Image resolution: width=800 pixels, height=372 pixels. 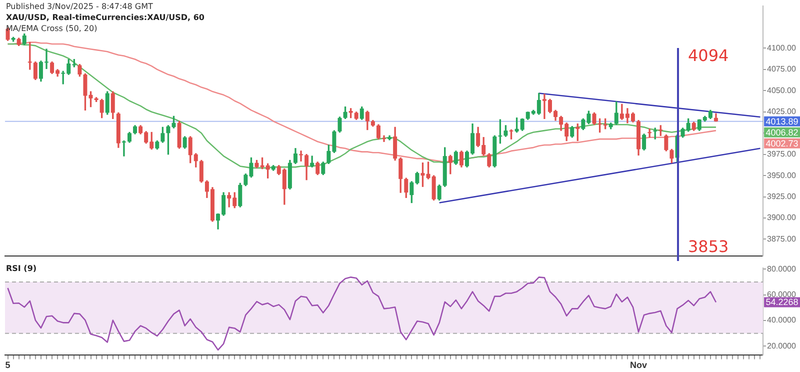 What do you see at coordinates (708, 55) in the screenshot?
I see `annotation: 4094` at bounding box center [708, 55].